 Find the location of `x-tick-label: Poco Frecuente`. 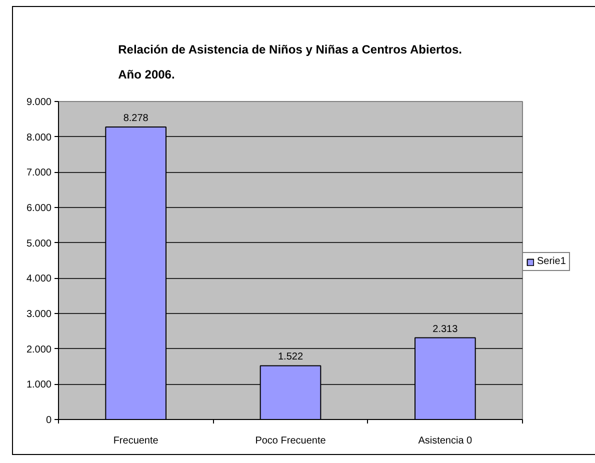

x-tick-label: Poco Frecuente is located at coordinates (290, 441).